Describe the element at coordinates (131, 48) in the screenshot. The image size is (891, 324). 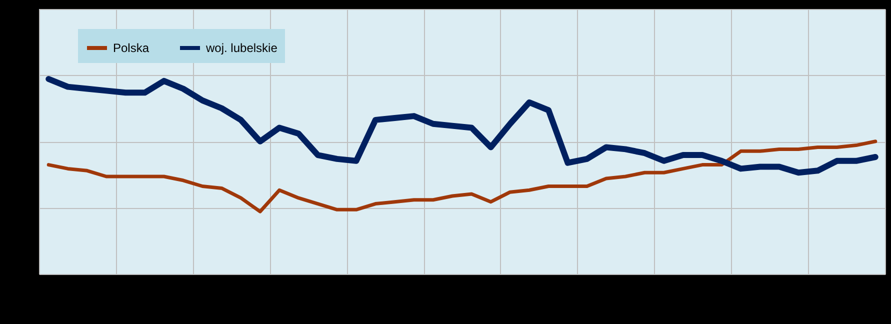
I see `legend-label: Polska` at that location.